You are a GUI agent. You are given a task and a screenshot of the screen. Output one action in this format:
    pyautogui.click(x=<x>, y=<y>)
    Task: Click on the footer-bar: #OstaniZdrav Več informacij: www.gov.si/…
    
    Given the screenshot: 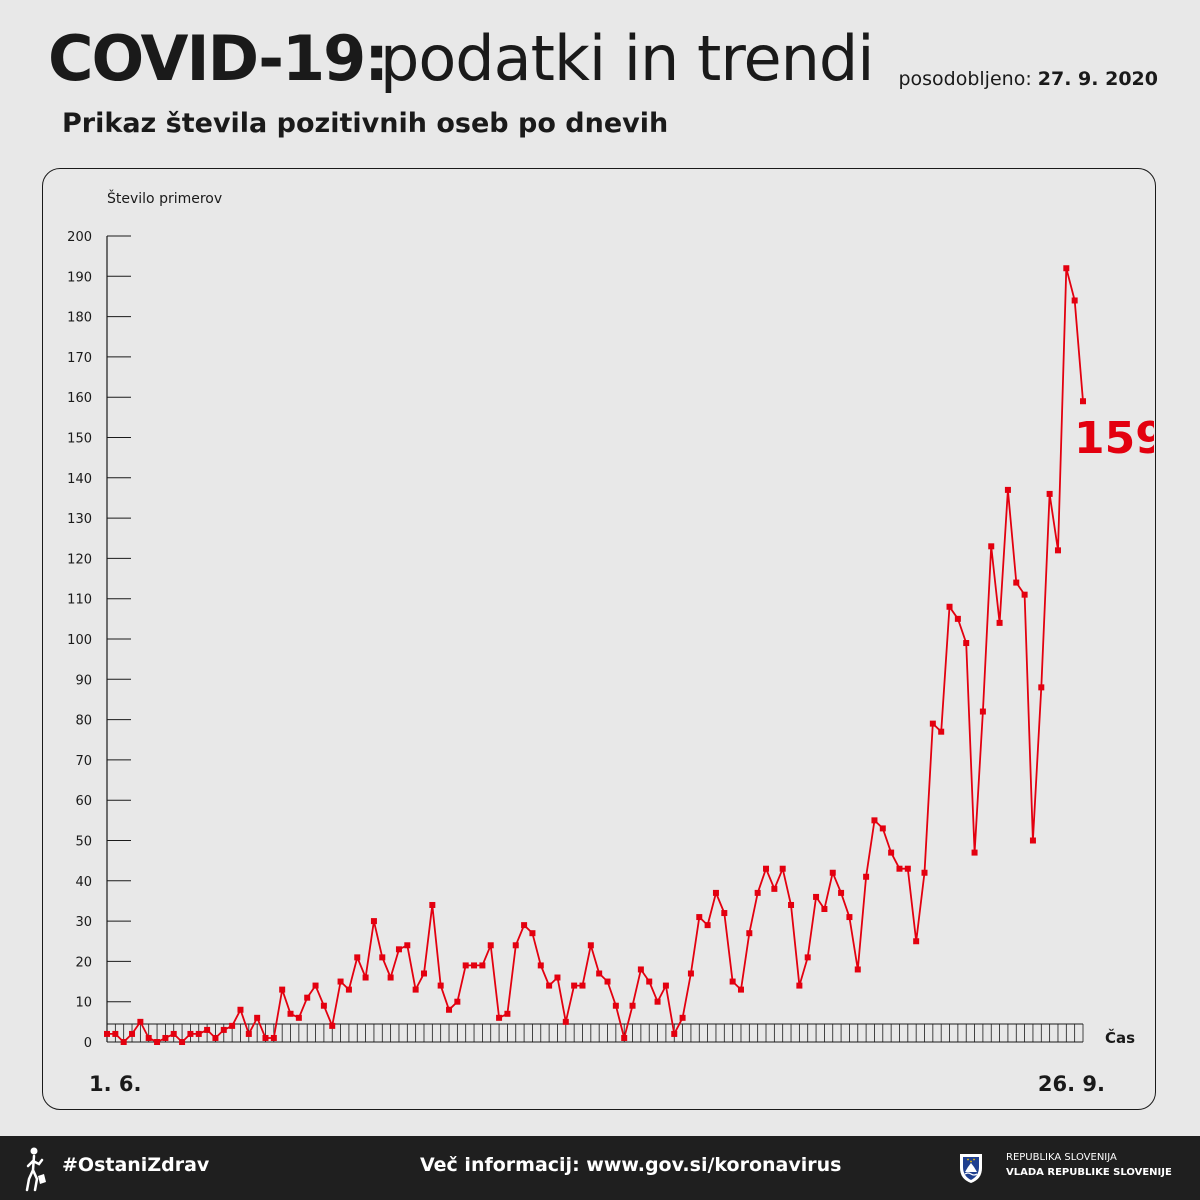 What is the action you would take?
    pyautogui.click(x=600, y=1168)
    